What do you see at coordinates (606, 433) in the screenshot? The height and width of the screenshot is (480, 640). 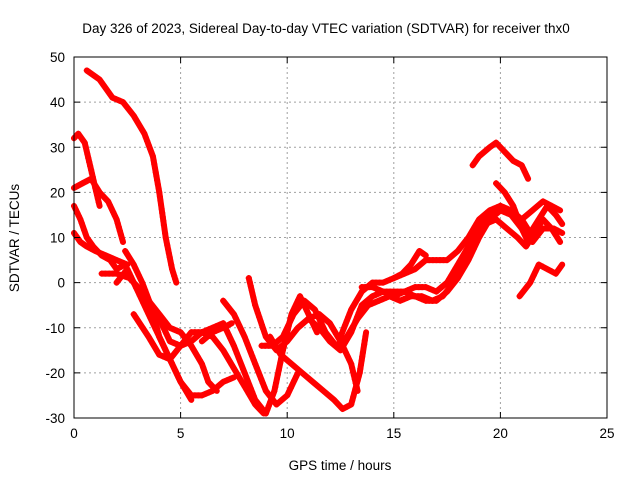 I see `x-tick-label: 25` at bounding box center [606, 433].